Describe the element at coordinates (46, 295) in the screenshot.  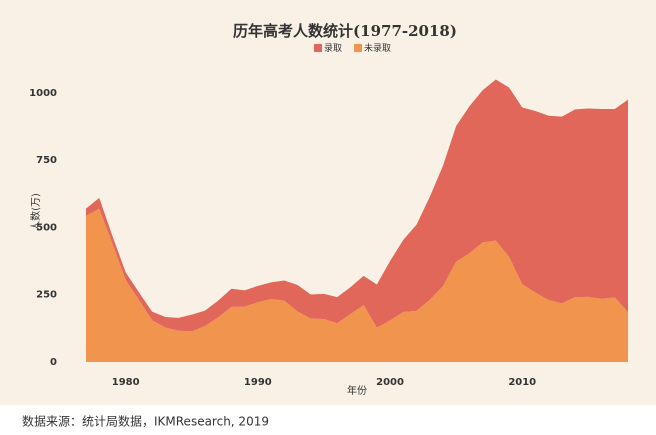
I see `y-tick-label: 250` at that location.